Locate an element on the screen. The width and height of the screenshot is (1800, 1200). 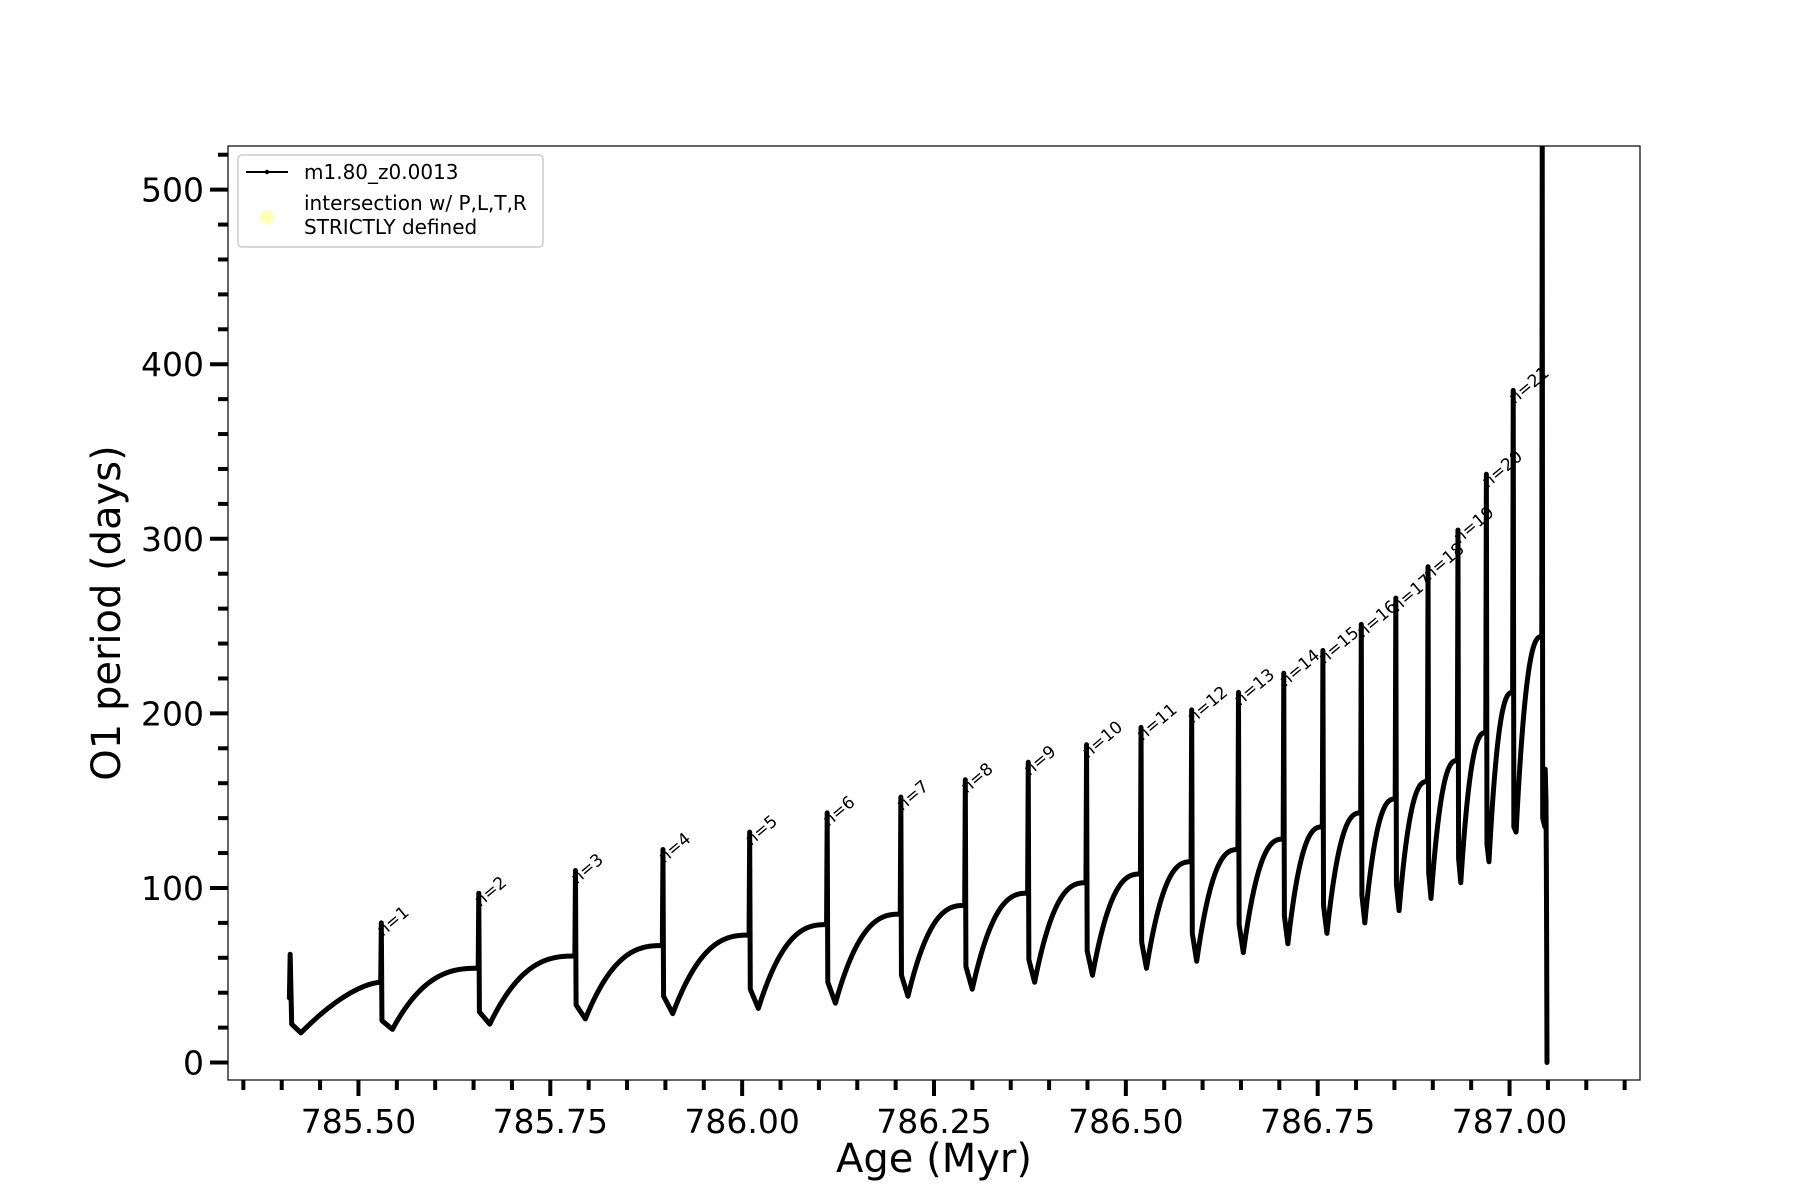
x-tick-label: 786.75 is located at coordinates (1317, 1121).